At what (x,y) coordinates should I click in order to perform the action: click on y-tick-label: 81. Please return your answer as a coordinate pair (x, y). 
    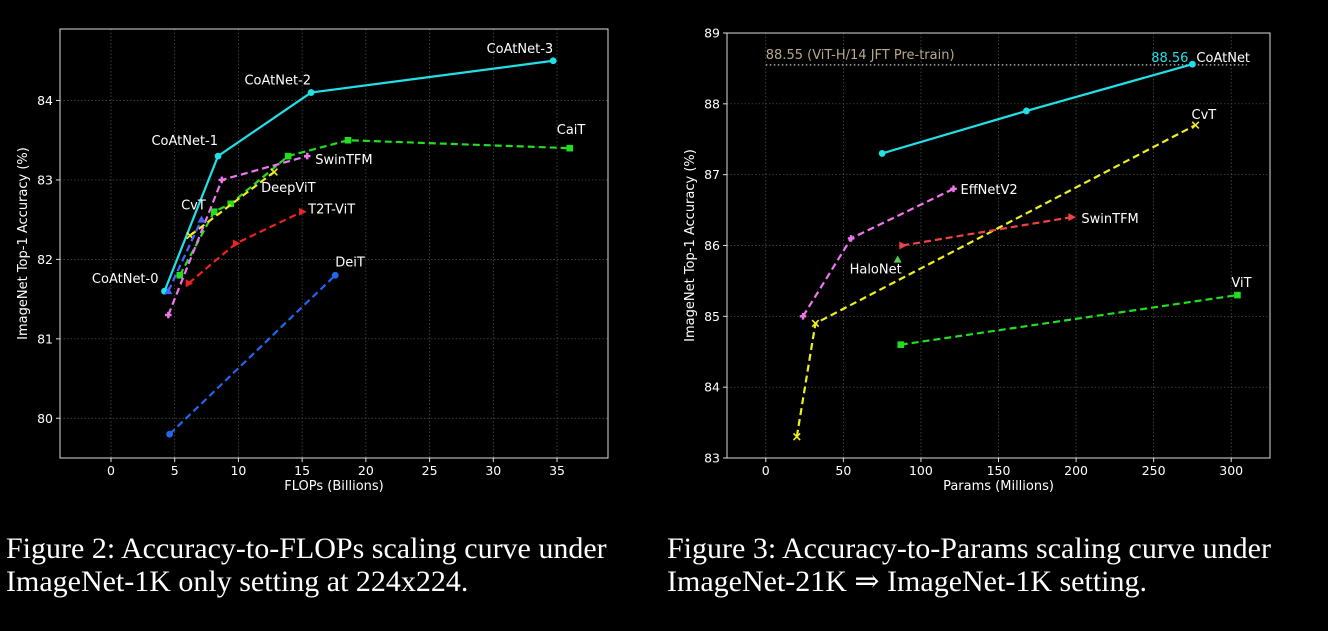
    Looking at the image, I should click on (45, 338).